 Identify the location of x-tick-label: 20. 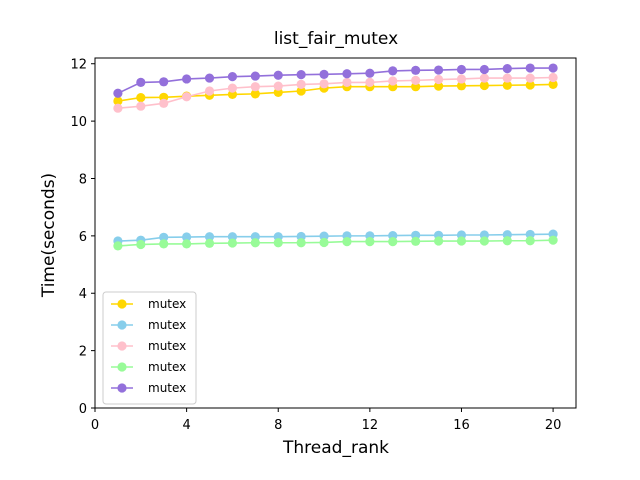
(553, 425).